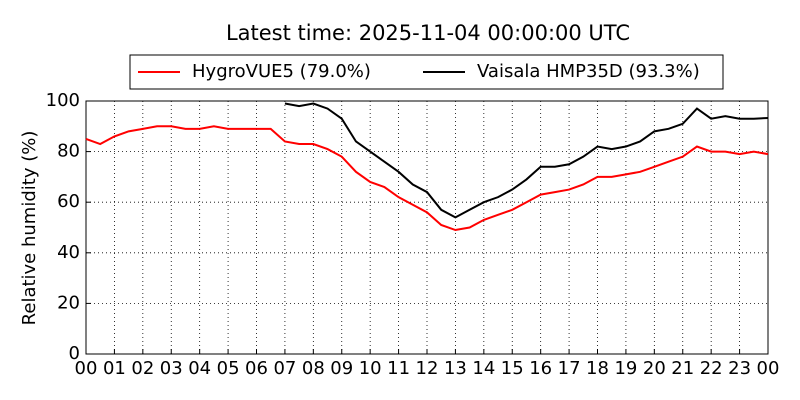 This screenshot has width=800, height=400. I want to click on y-axis-label: Relative humidity (%), so click(29, 228).